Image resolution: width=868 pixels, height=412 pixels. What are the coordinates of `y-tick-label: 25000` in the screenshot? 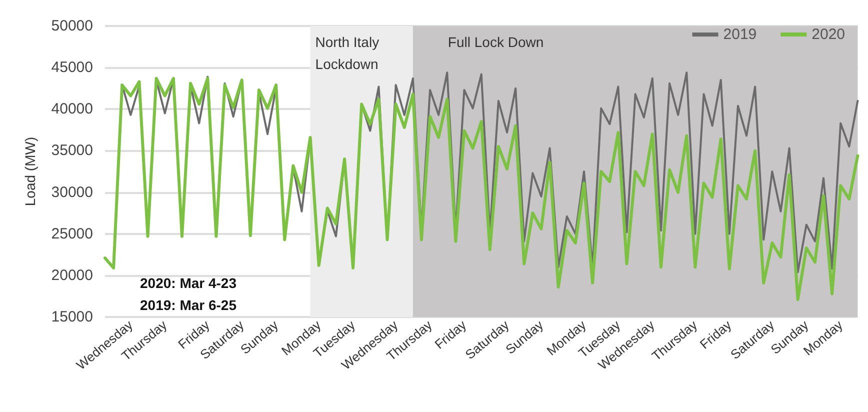 It's located at (72, 233).